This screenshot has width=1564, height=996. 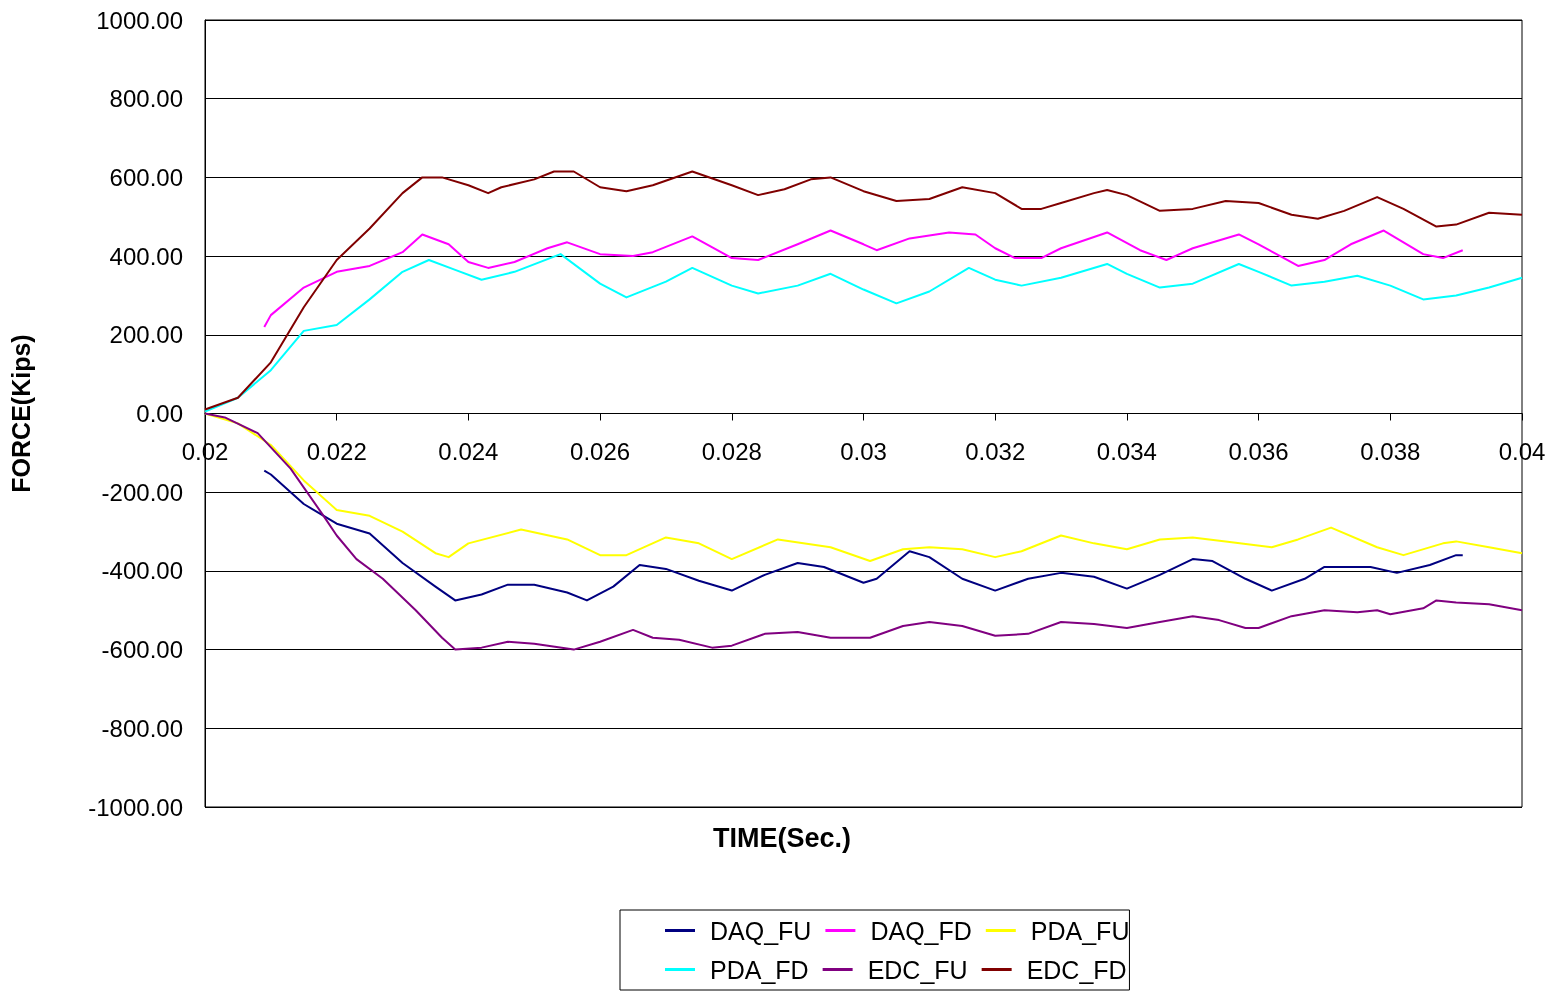 I want to click on legend-label: PDA_FU, so click(x=1080, y=930).